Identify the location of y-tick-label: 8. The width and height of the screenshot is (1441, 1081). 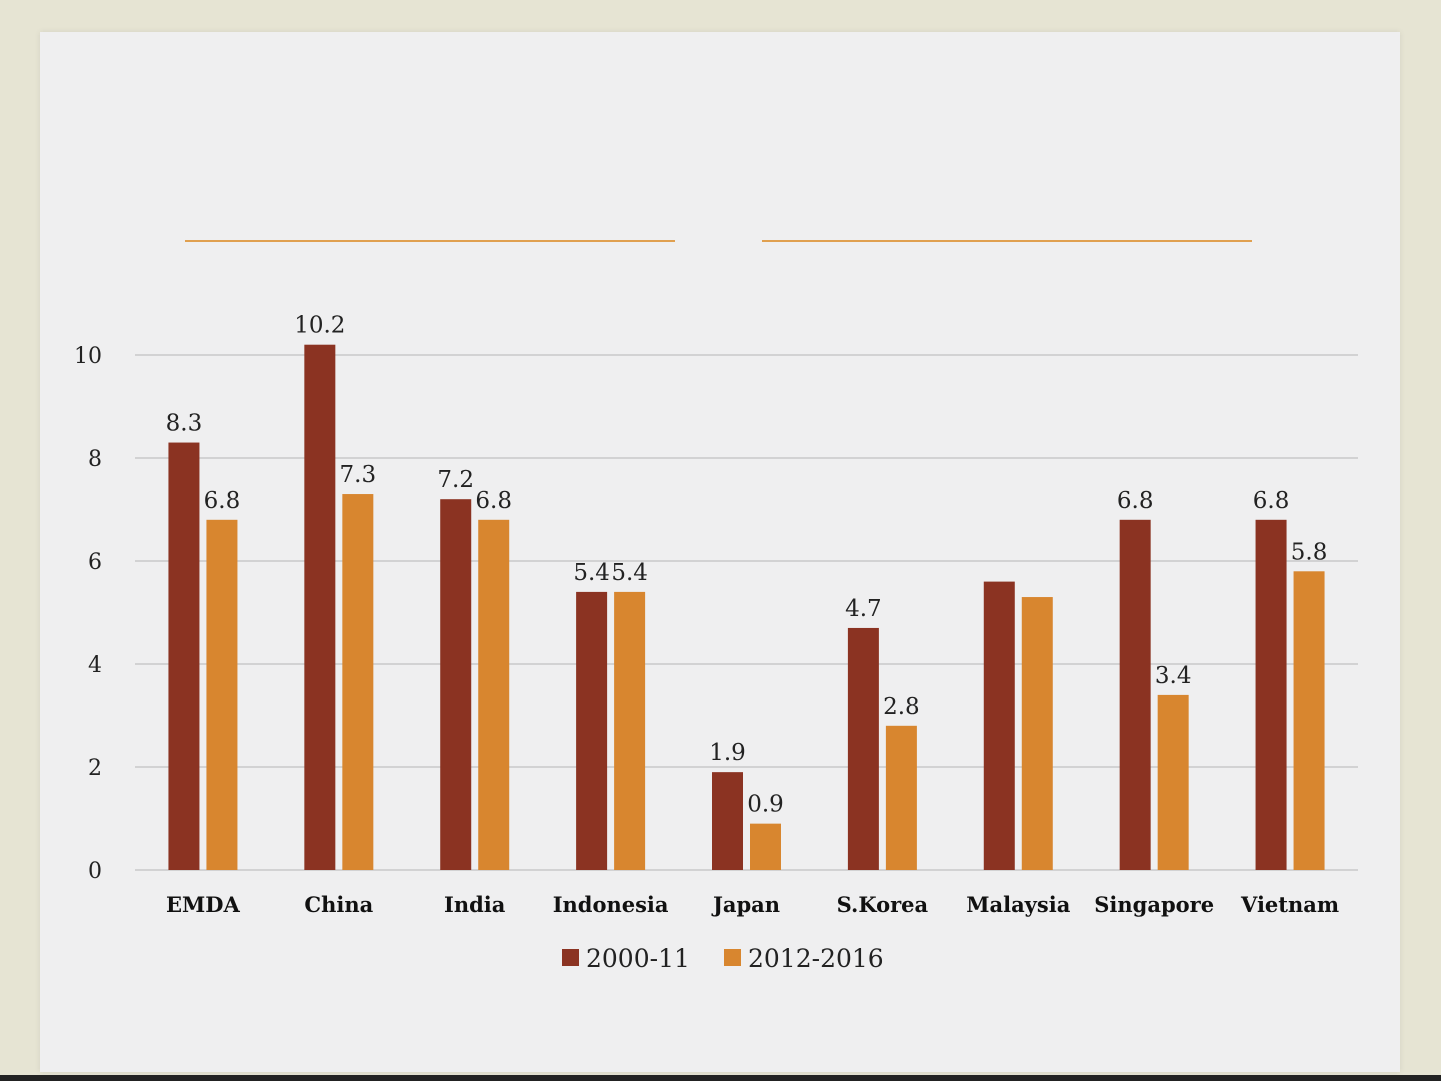
(95, 459).